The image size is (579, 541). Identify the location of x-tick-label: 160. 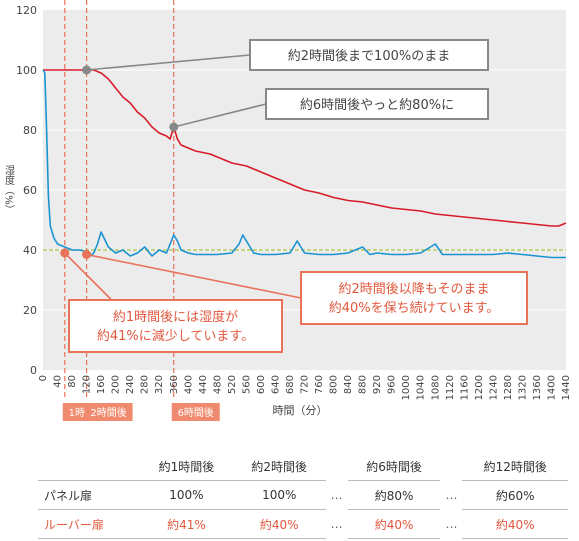
(101, 384).